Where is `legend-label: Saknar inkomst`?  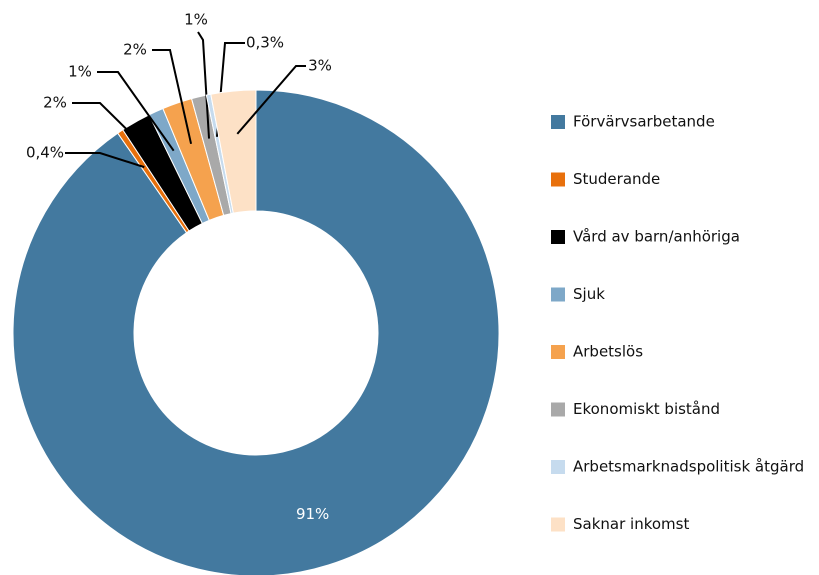
legend-label: Saknar inkomst is located at coordinates (631, 524).